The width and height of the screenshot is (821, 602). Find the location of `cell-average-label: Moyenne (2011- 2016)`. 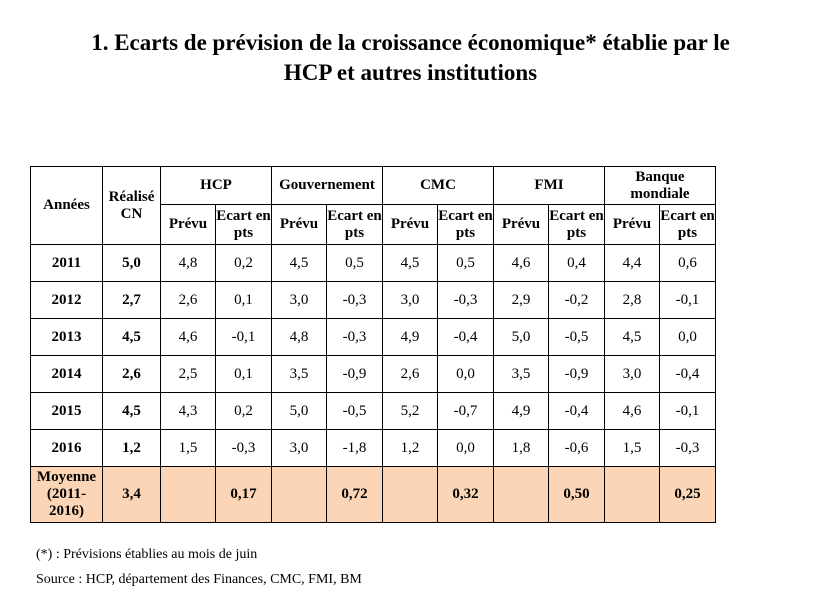

cell-average-label: Moyenne (2011- 2016) is located at coordinates (66, 494).